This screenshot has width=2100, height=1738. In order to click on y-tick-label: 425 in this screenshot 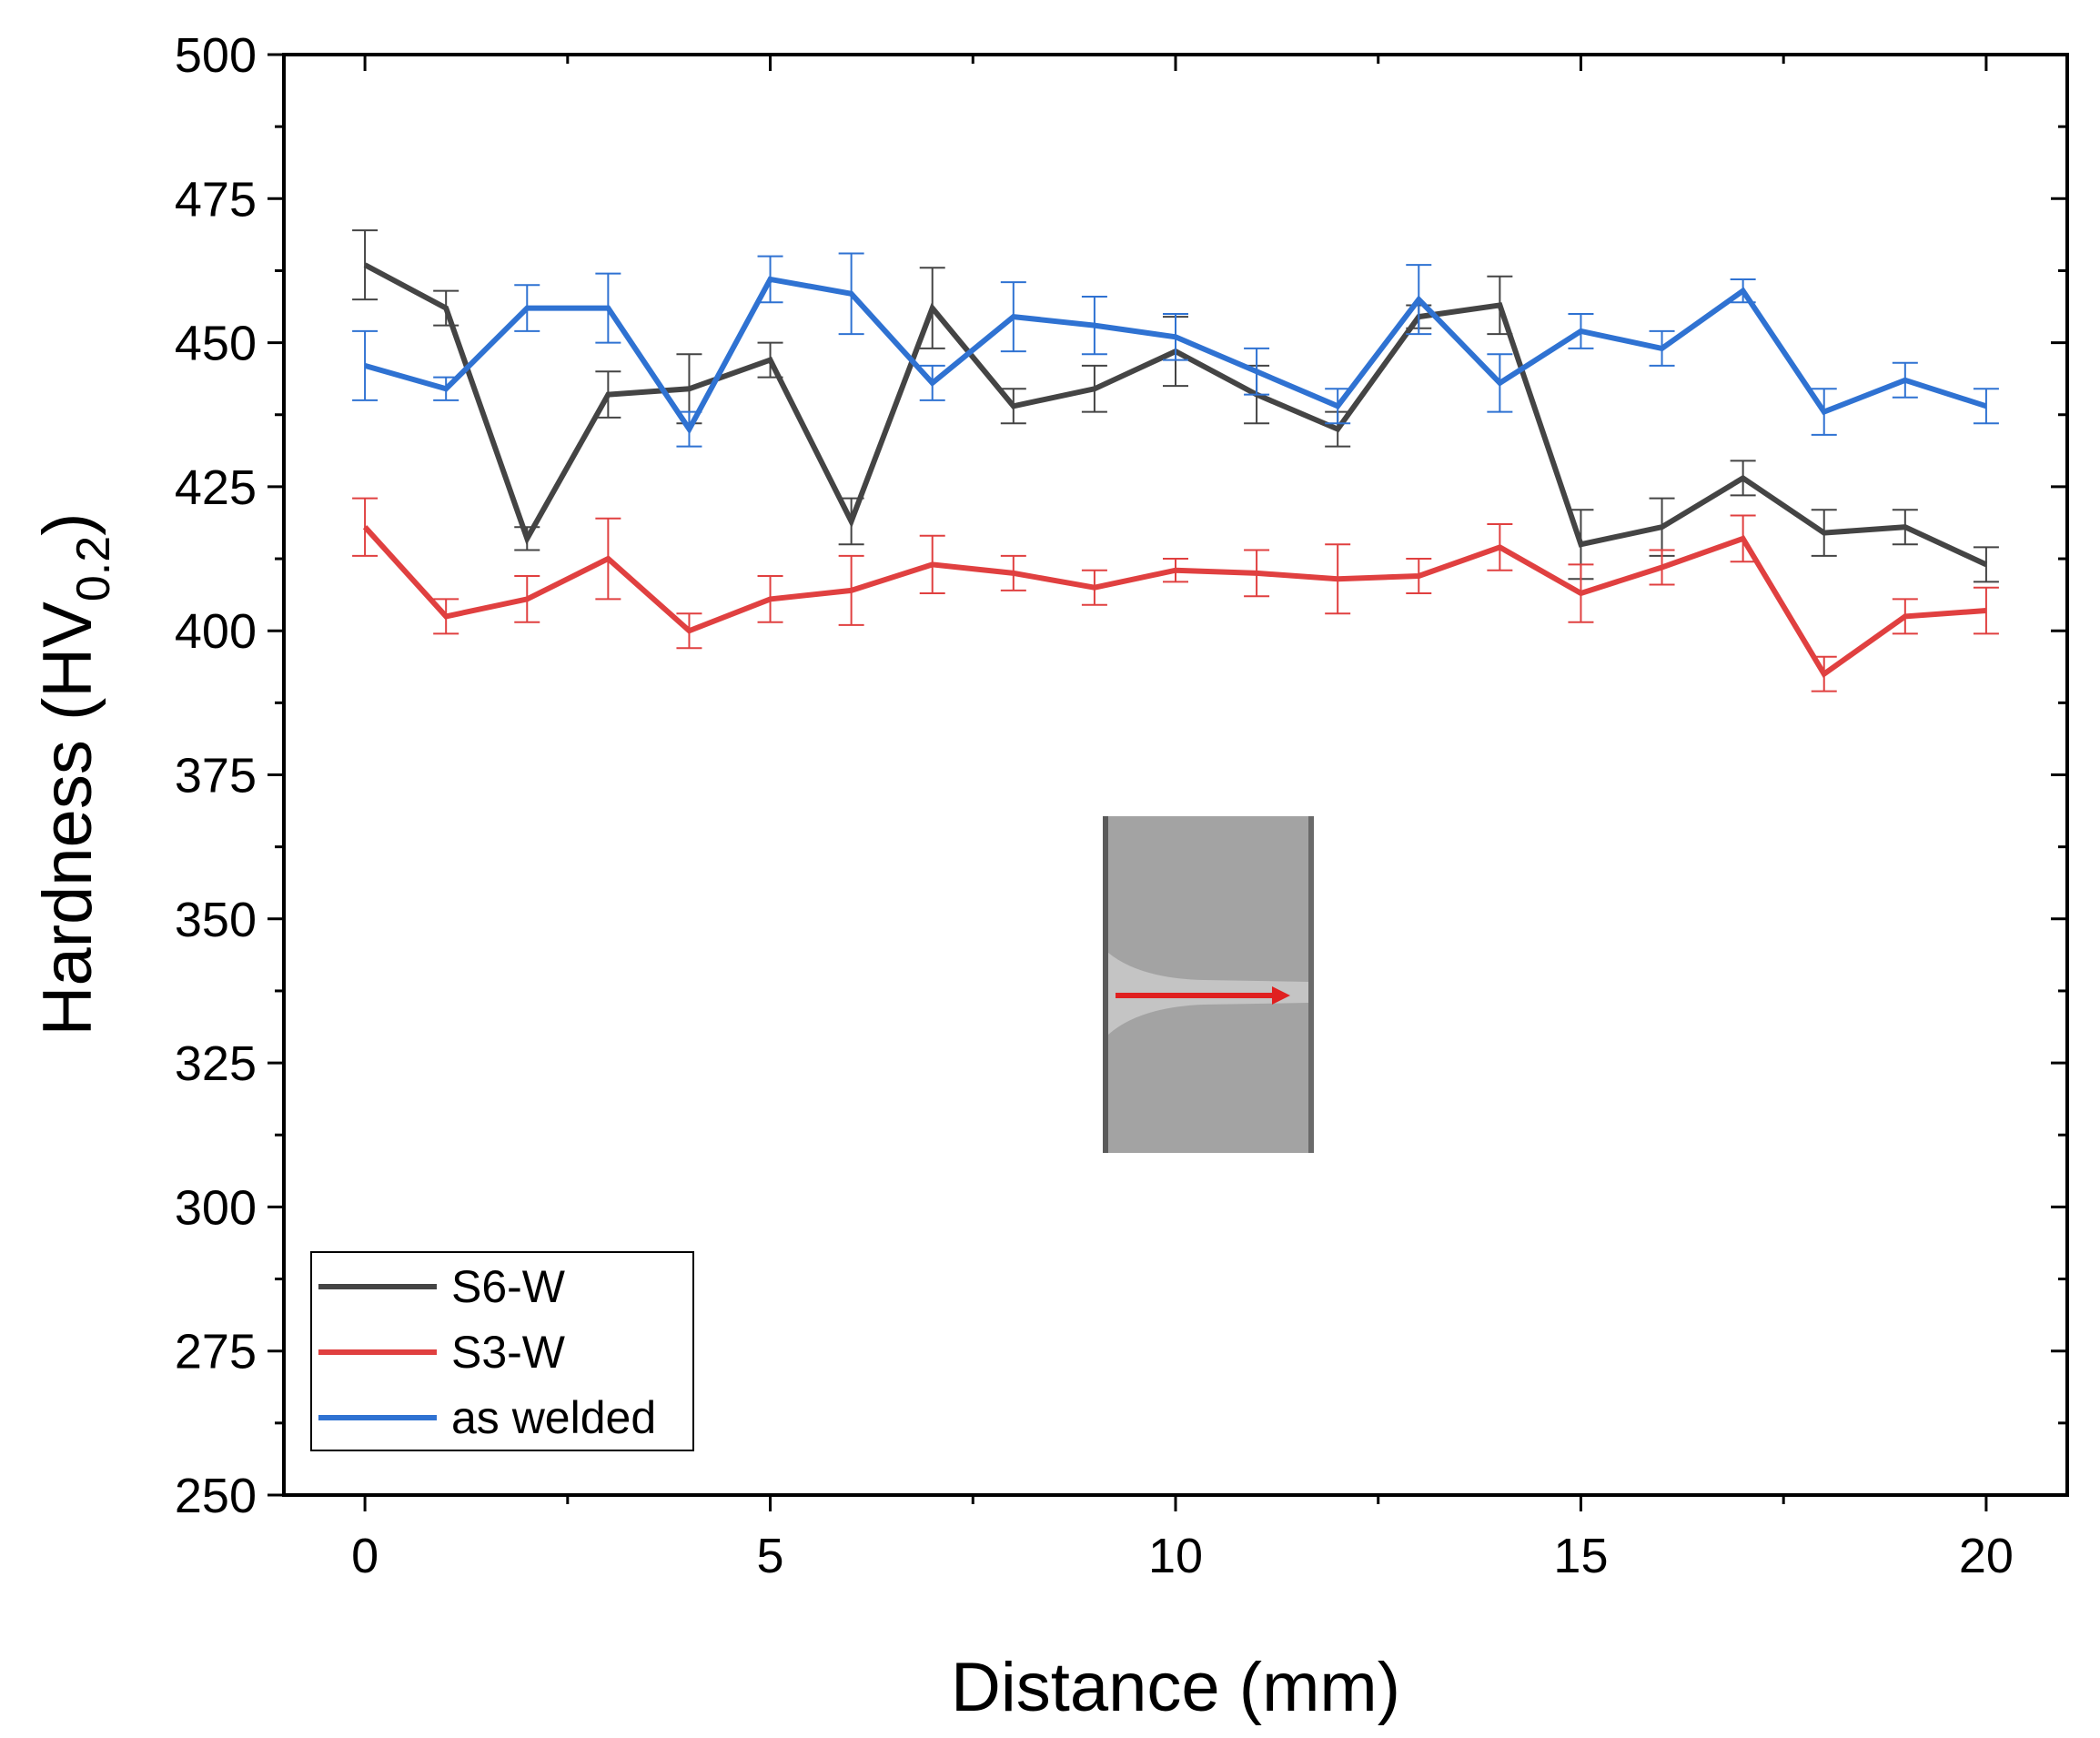, I will do `click(216, 487)`.